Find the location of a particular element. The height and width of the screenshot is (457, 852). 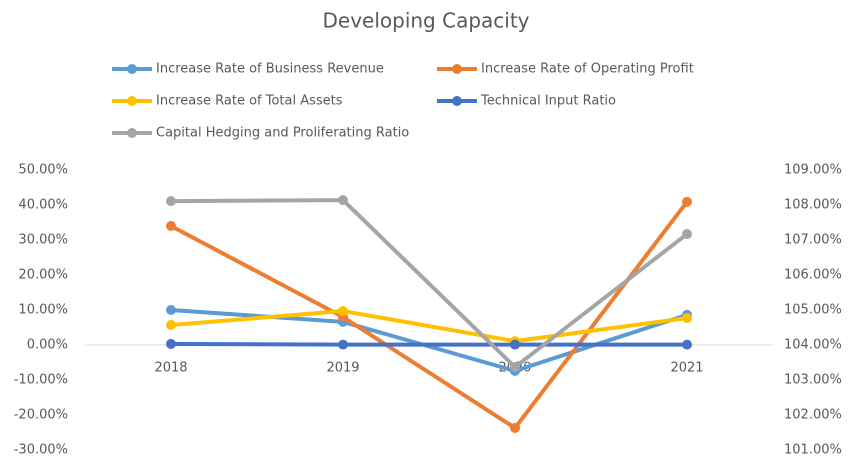

legend-label: Increase Rate of Operating Profit is located at coordinates (587, 69).